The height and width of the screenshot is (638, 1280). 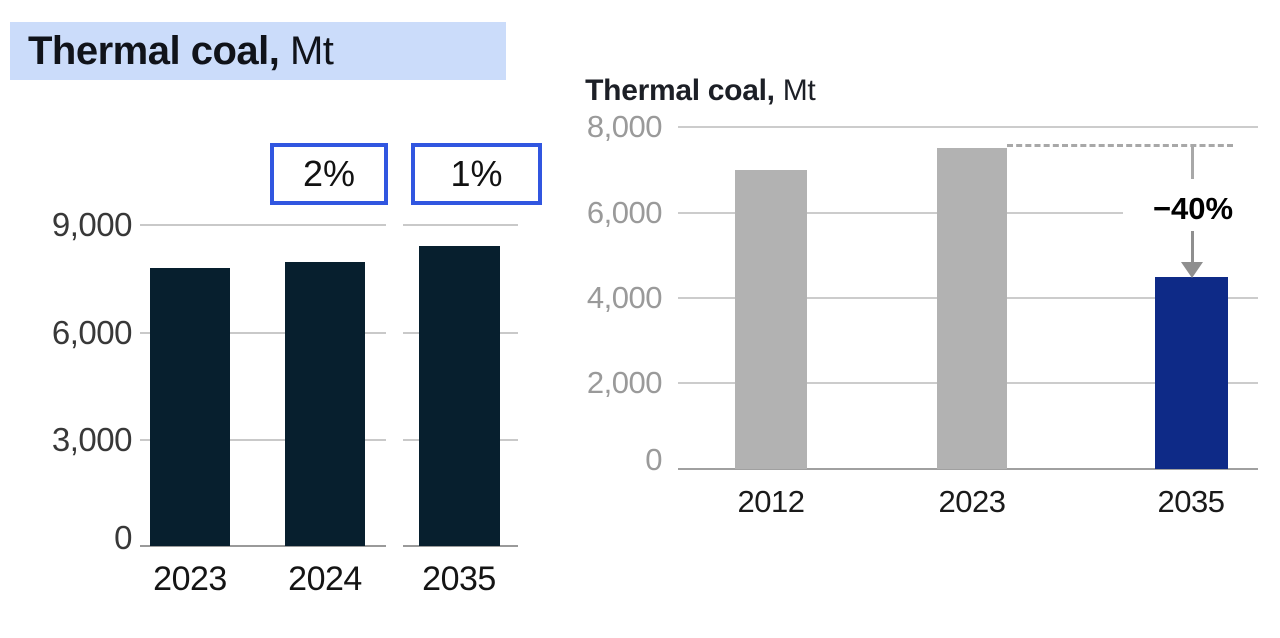 What do you see at coordinates (795, 90) in the screenshot?
I see `right-chart-title-unit: Mt` at bounding box center [795, 90].